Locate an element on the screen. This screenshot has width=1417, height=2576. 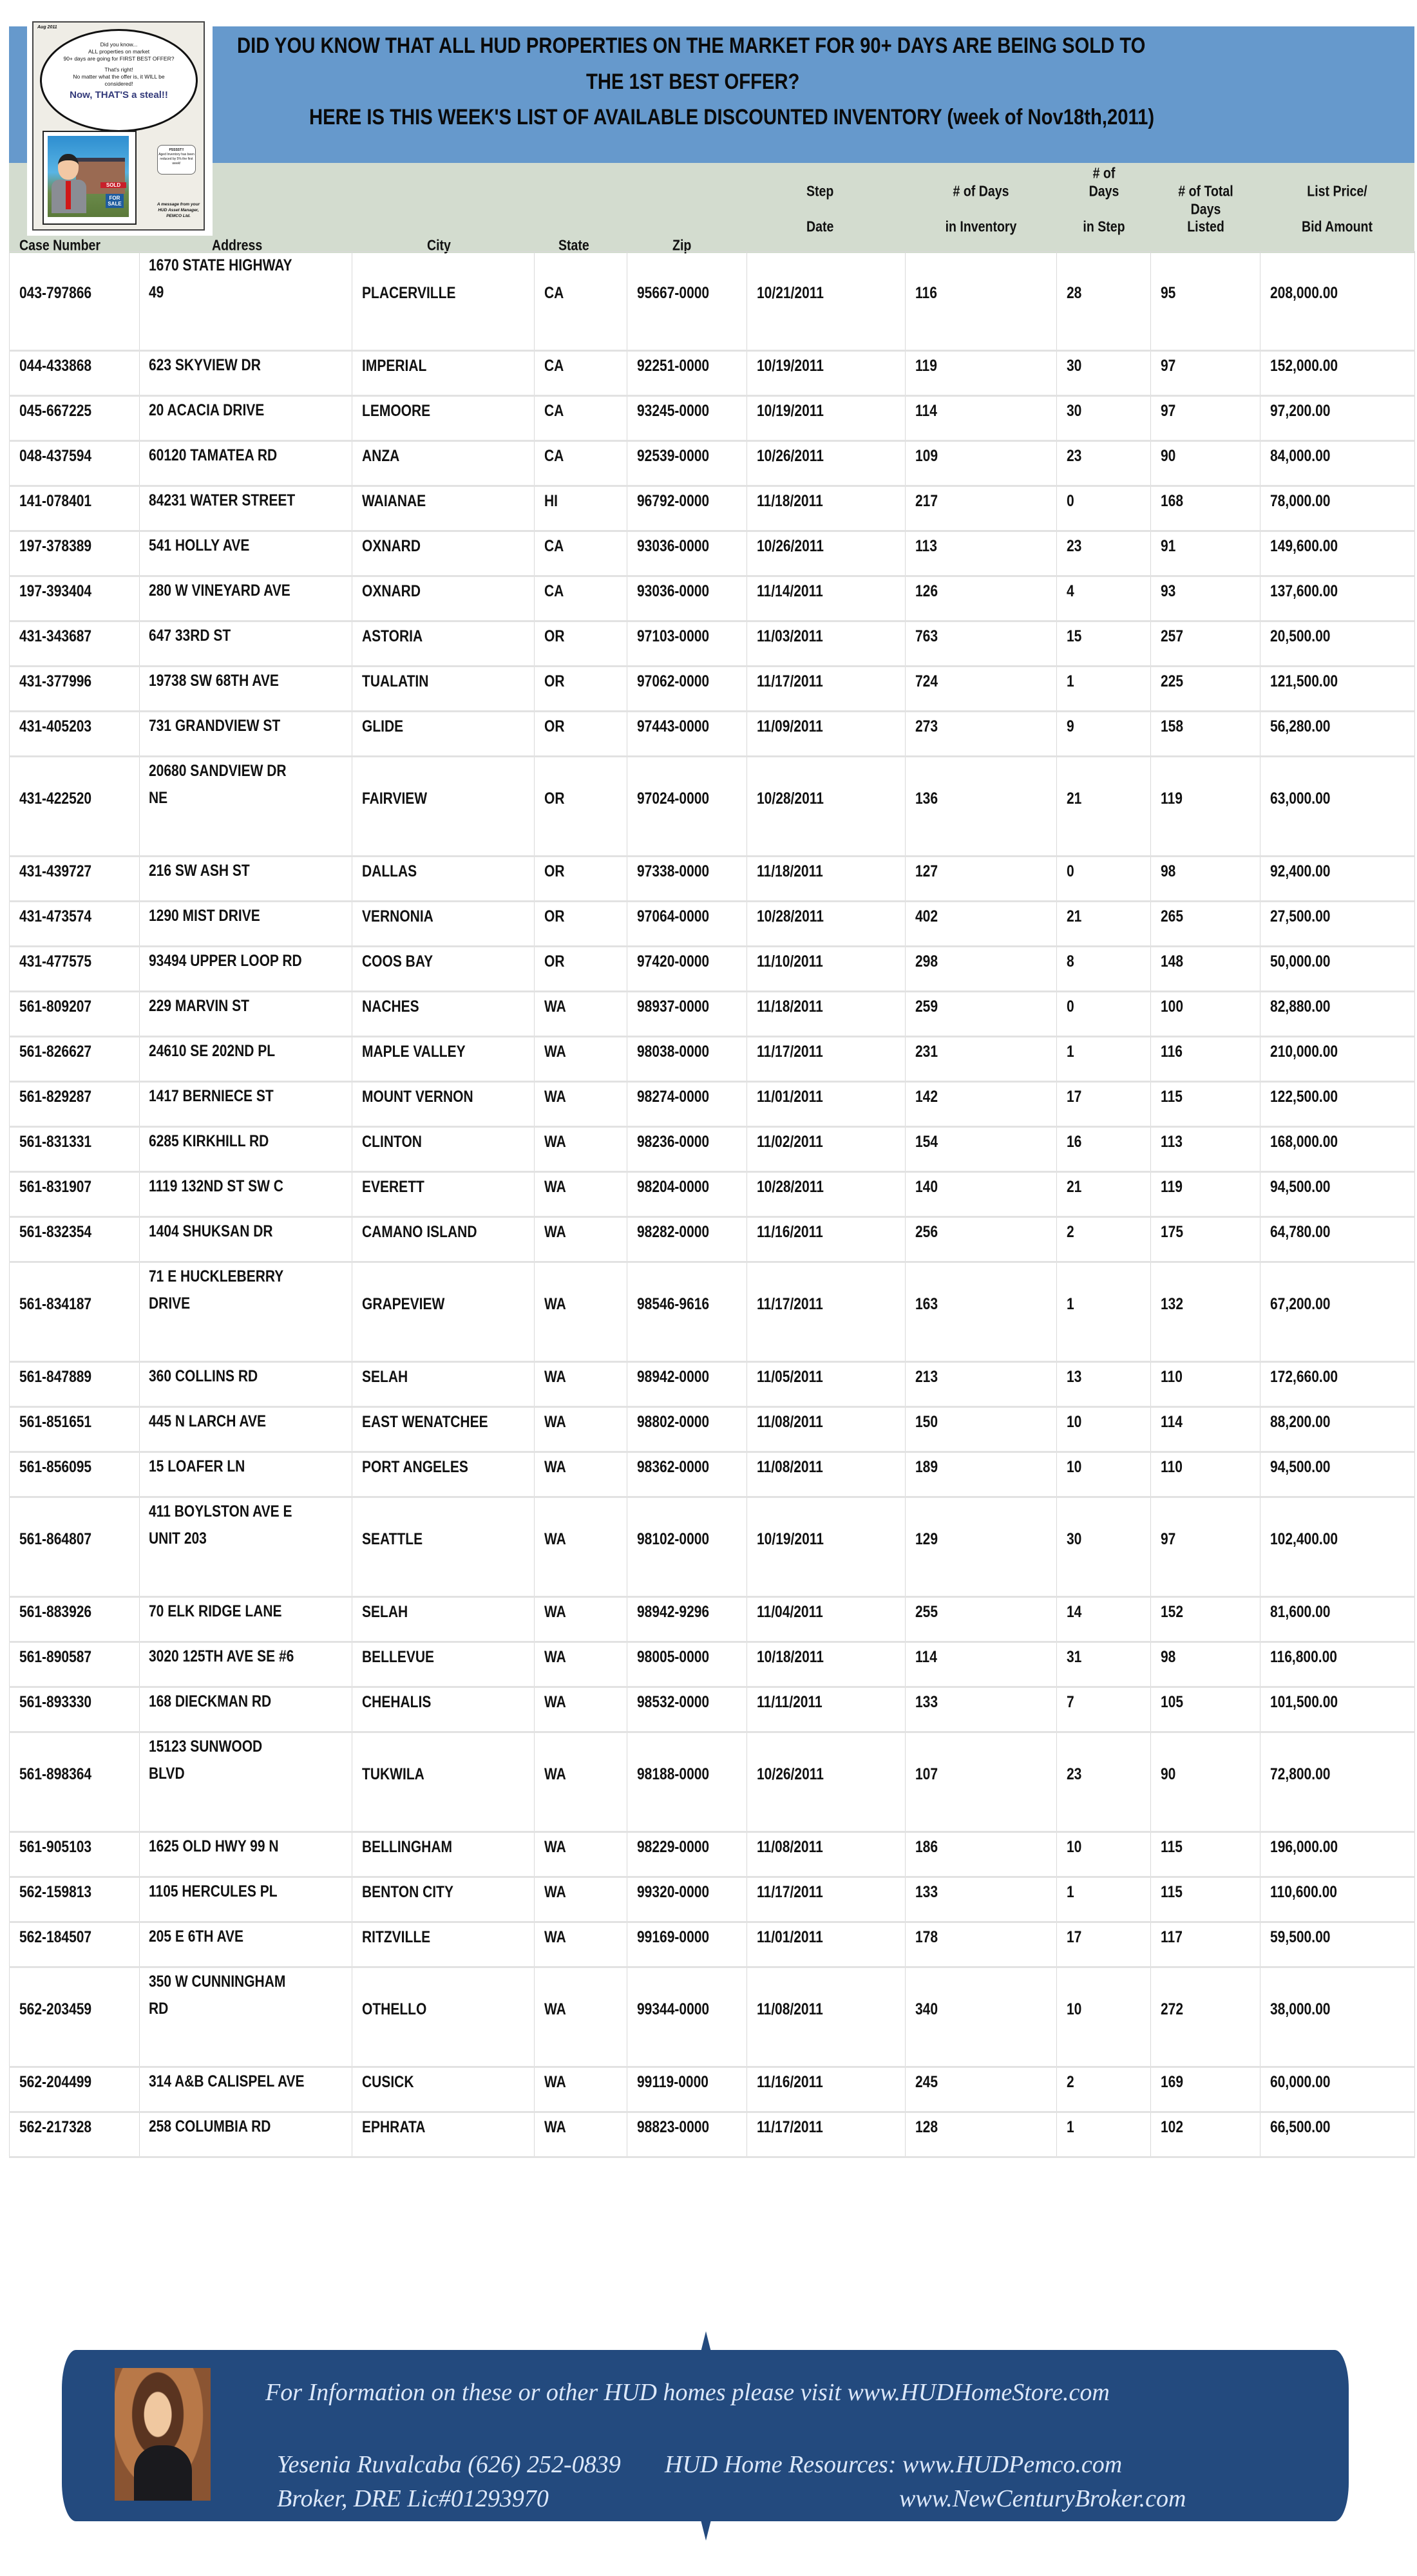
days-in-step-text: 0 is located at coordinates (1070, 501).